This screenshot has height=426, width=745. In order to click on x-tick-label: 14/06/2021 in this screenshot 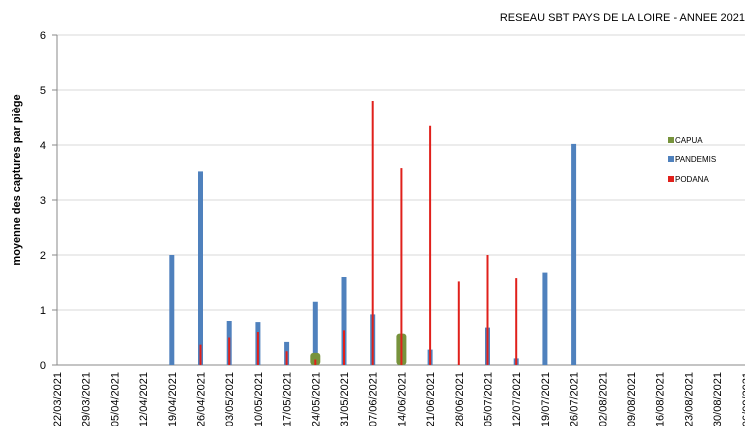, I will do `click(402, 399)`.